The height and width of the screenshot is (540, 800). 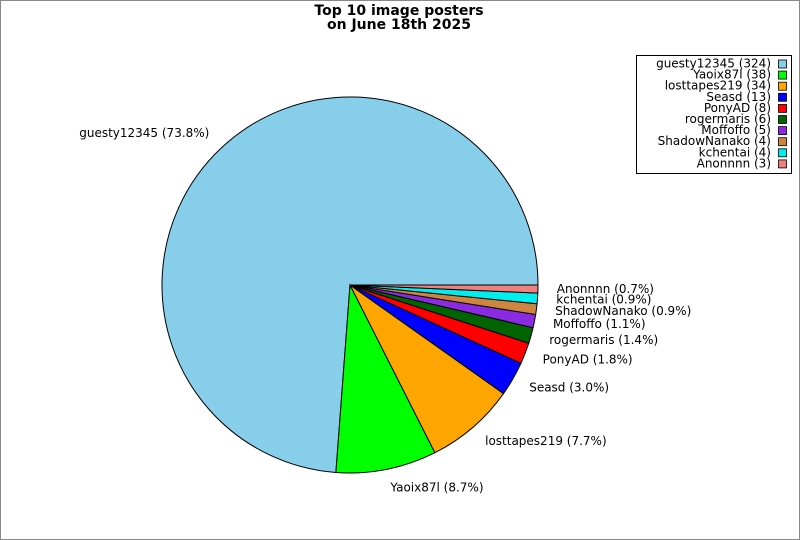 What do you see at coordinates (736, 130) in the screenshot?
I see `legend-label: Moffoffo (5)` at bounding box center [736, 130].